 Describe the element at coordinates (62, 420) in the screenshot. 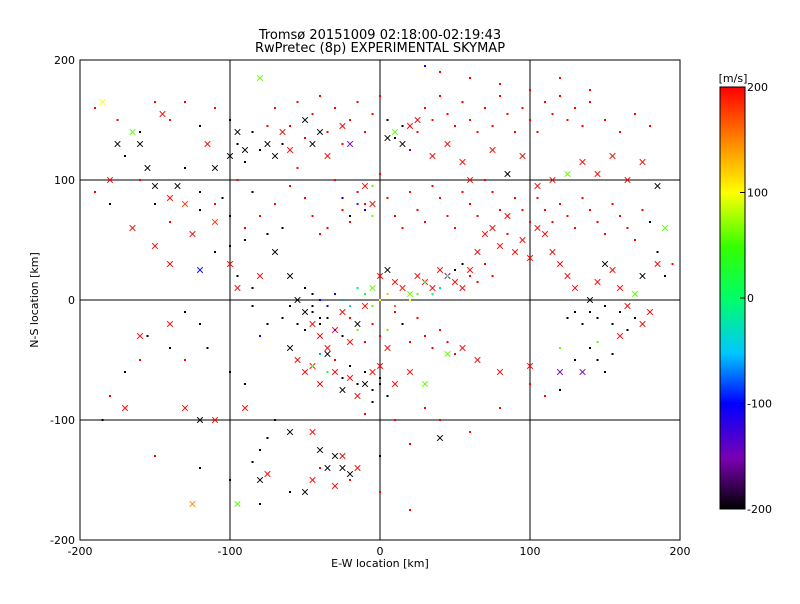

I see `y-tick-label: -100` at that location.